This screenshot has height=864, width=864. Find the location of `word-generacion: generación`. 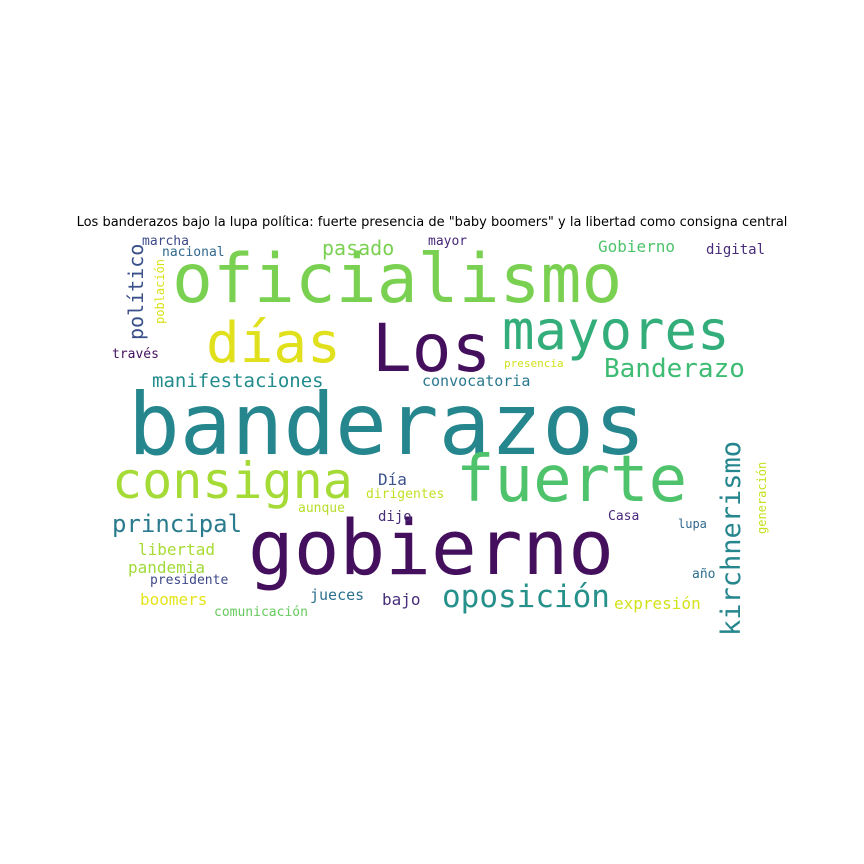

word-generacion: generación is located at coordinates (762, 497).